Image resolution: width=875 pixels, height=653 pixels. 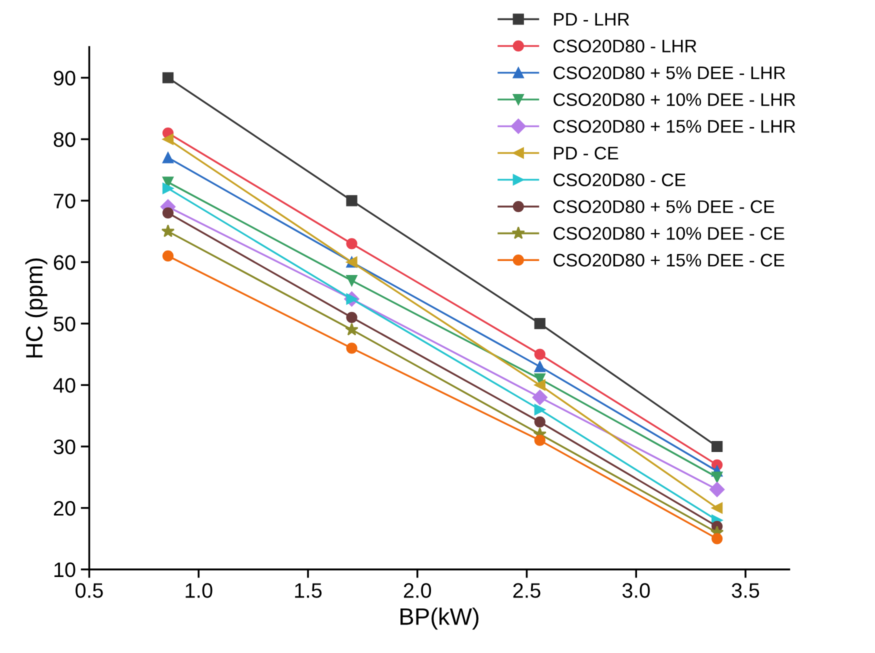 What do you see at coordinates (669, 233) in the screenshot?
I see `legend-label: CSO20D80 + 10% DEE - CE` at bounding box center [669, 233].